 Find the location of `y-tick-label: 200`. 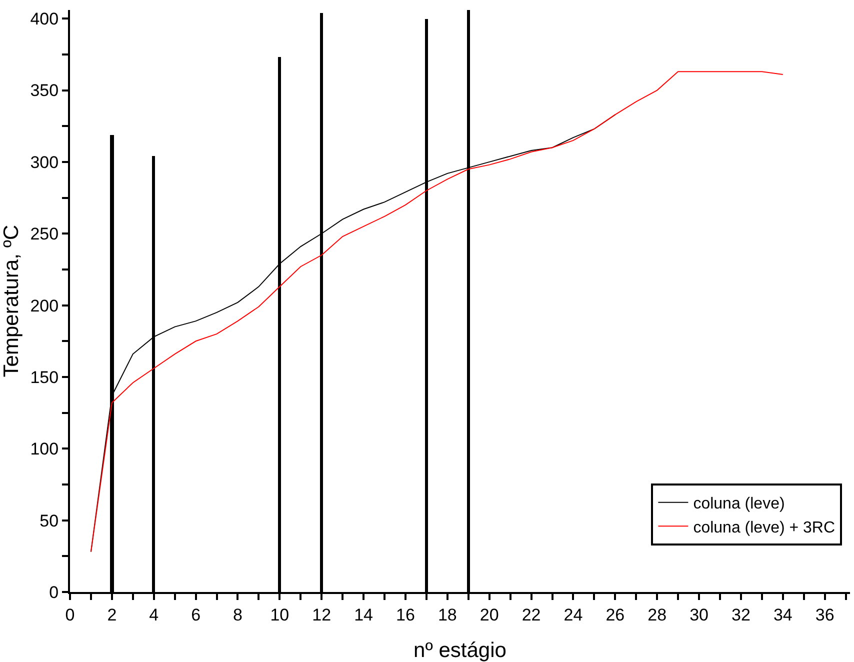

y-tick-label: 200 is located at coordinates (44, 306).